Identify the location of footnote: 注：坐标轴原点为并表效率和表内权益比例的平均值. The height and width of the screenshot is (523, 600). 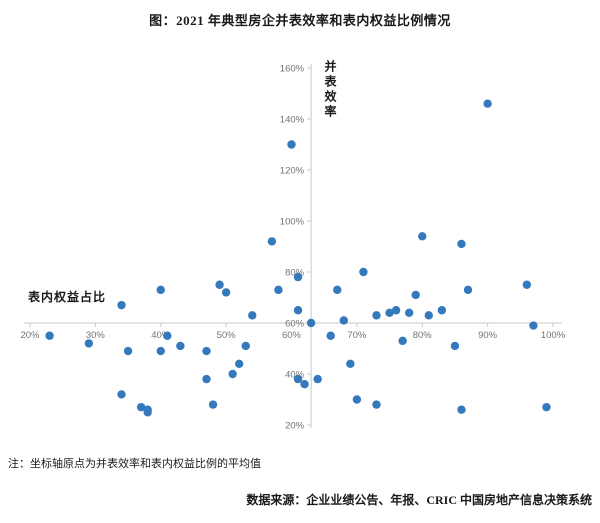
(134, 464).